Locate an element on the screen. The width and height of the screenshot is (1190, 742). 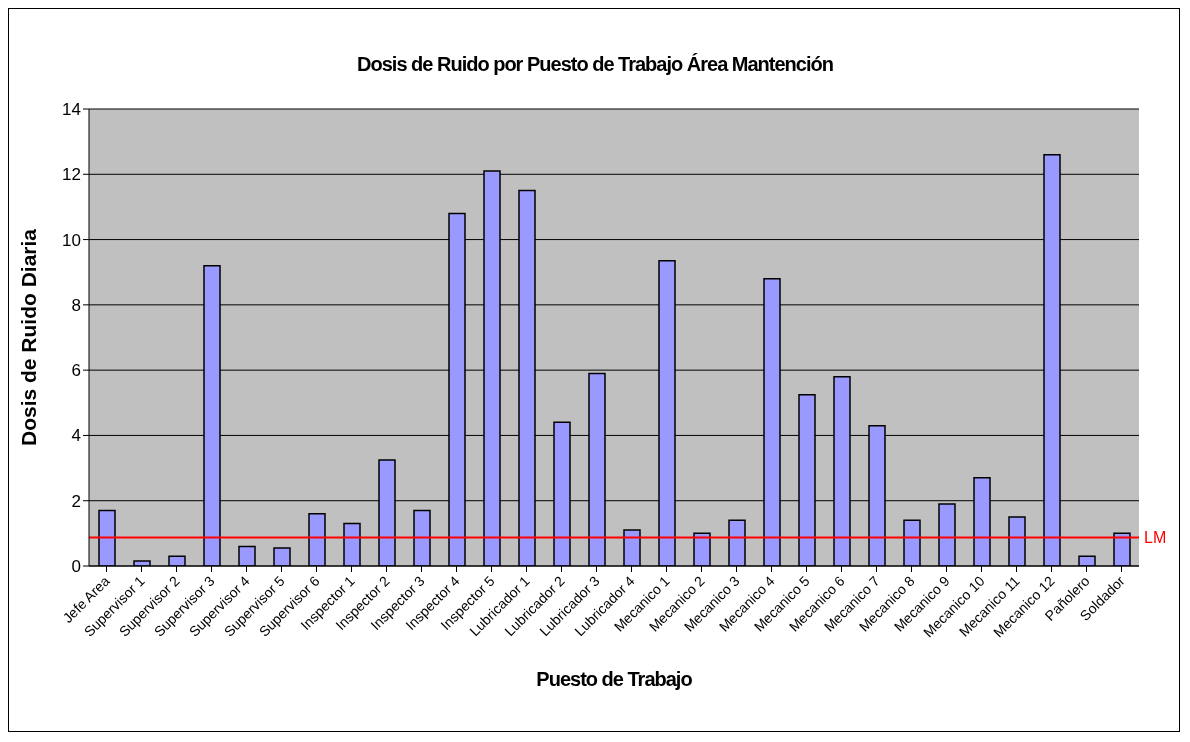
x-axis-title: Puesto de Trabajo is located at coordinates (614, 679).